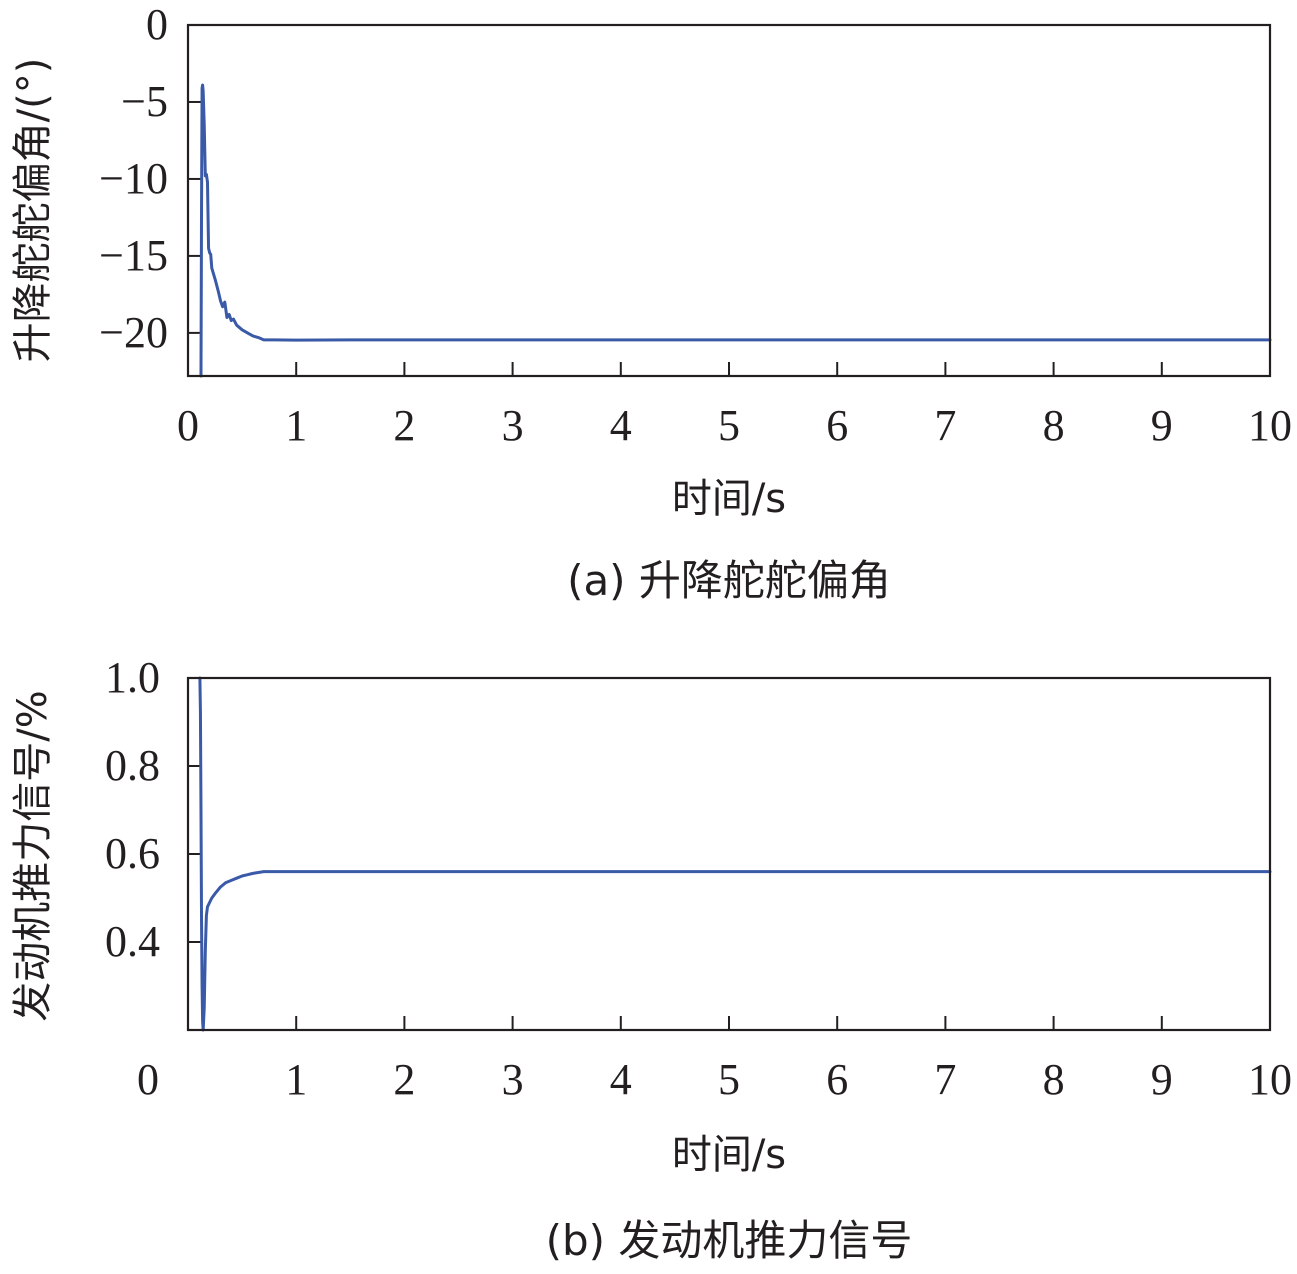 This screenshot has height=1274, width=1297. Describe the element at coordinates (33, 855) in the screenshot. I see `chart-b-ylabel: 发动机推力信号/%` at that location.